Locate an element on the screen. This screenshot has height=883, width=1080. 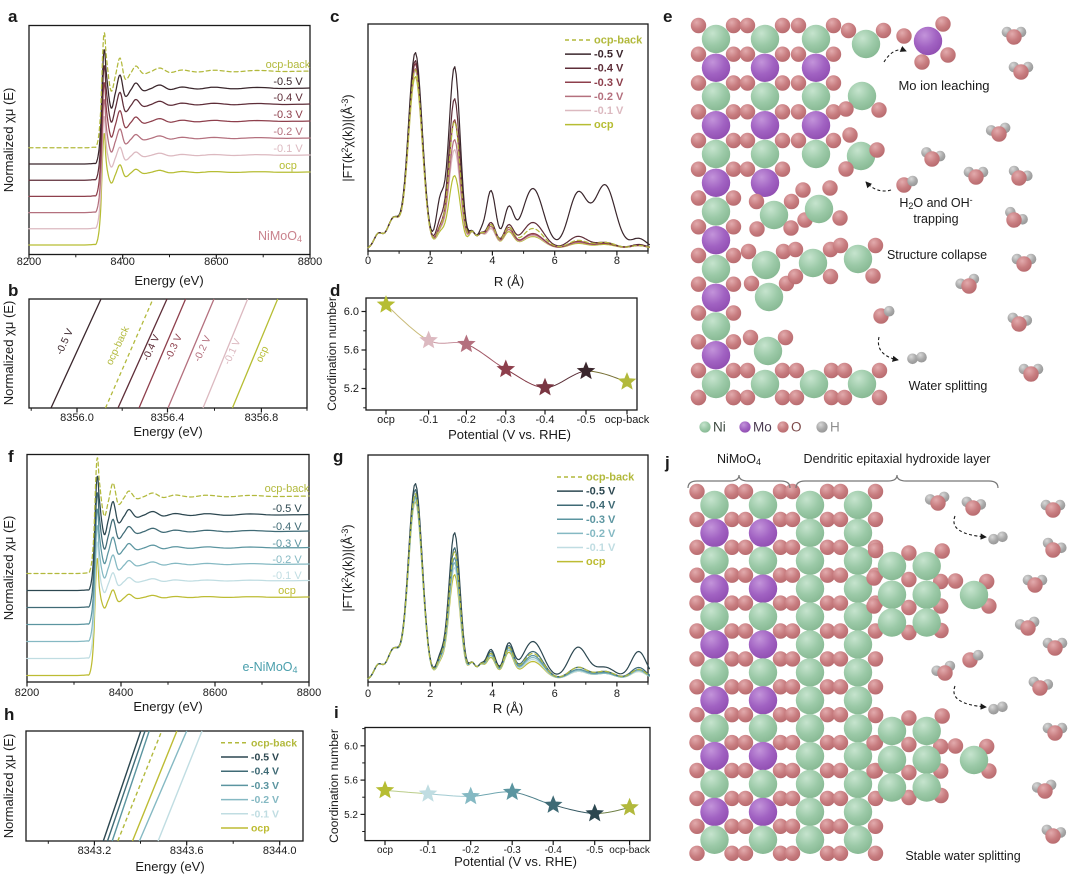
svg-text: 8343.6 is located at coordinates (187, 851).